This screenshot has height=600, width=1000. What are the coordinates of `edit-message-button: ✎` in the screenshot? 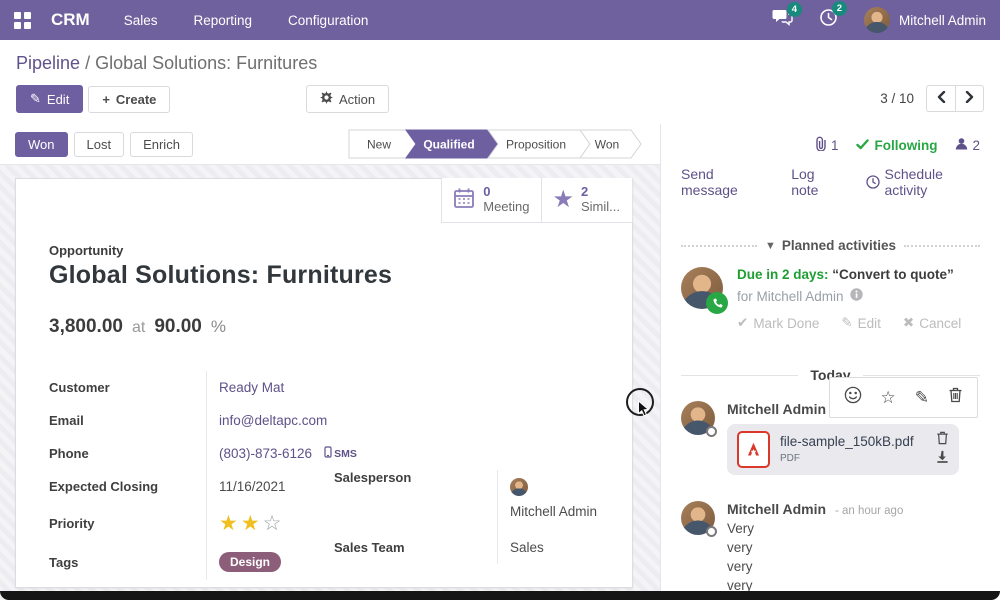 It's located at (922, 398).